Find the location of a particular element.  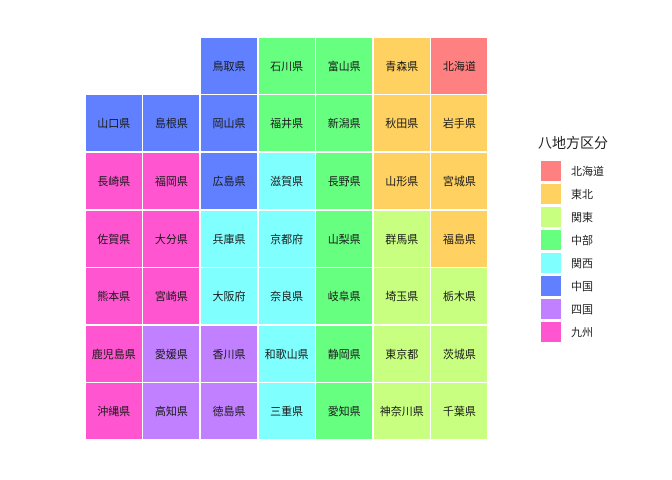

prefecture-label: 香川県 is located at coordinates (229, 354).